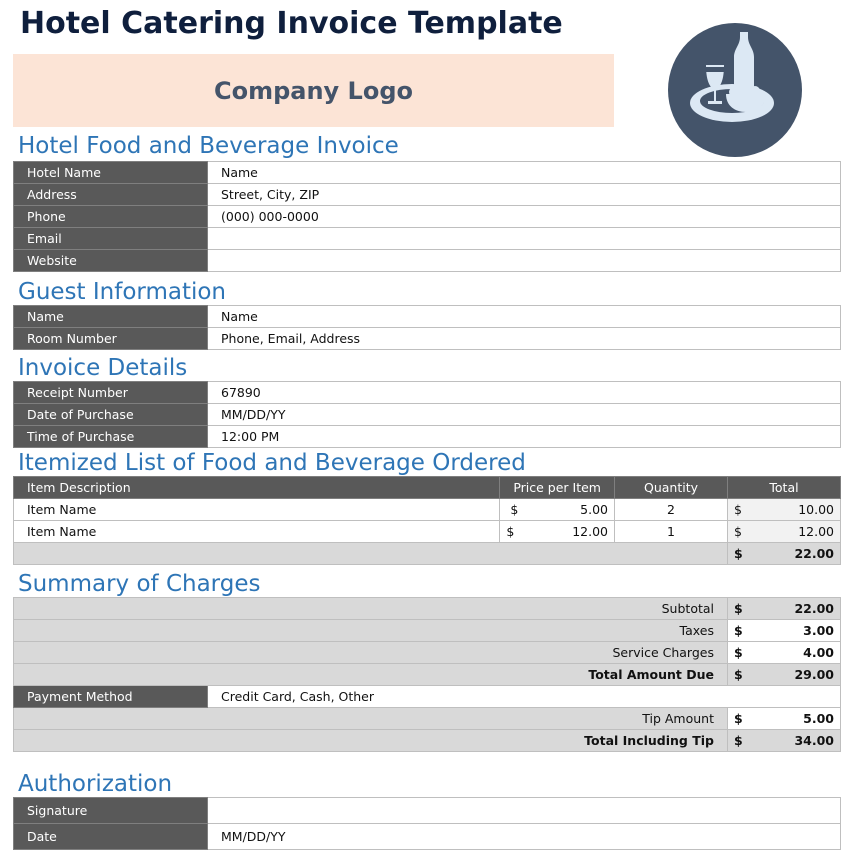 Image resolution: width=847 pixels, height=856 pixels. I want to click on section-heading-hotel: Hotel Food and Beverage Invoice, so click(208, 146).